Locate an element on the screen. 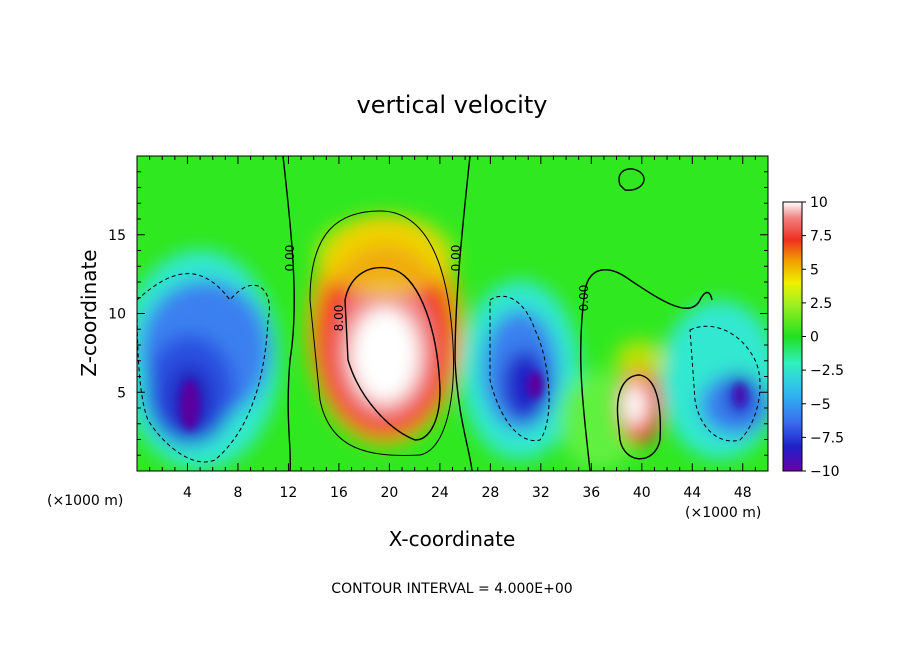 This screenshot has height=654, width=904. colorbar-tick-label: 0 is located at coordinates (814, 338).